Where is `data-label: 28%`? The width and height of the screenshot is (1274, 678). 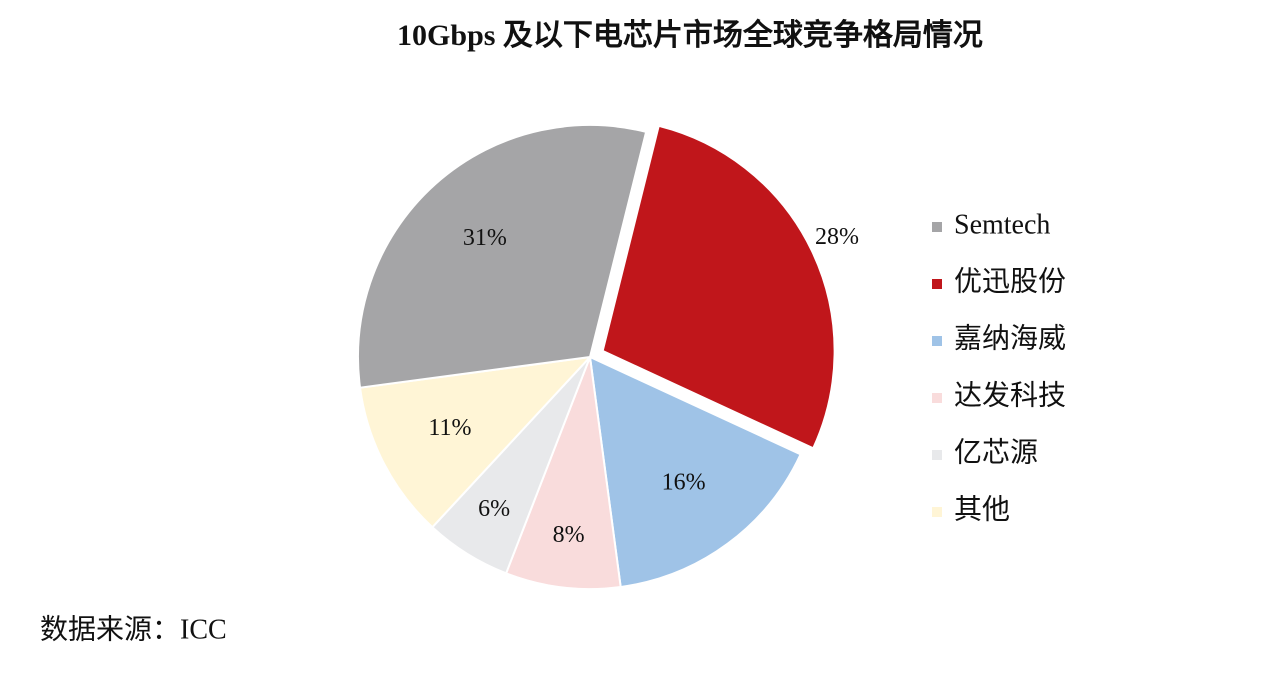
data-label: 28% is located at coordinates (837, 237).